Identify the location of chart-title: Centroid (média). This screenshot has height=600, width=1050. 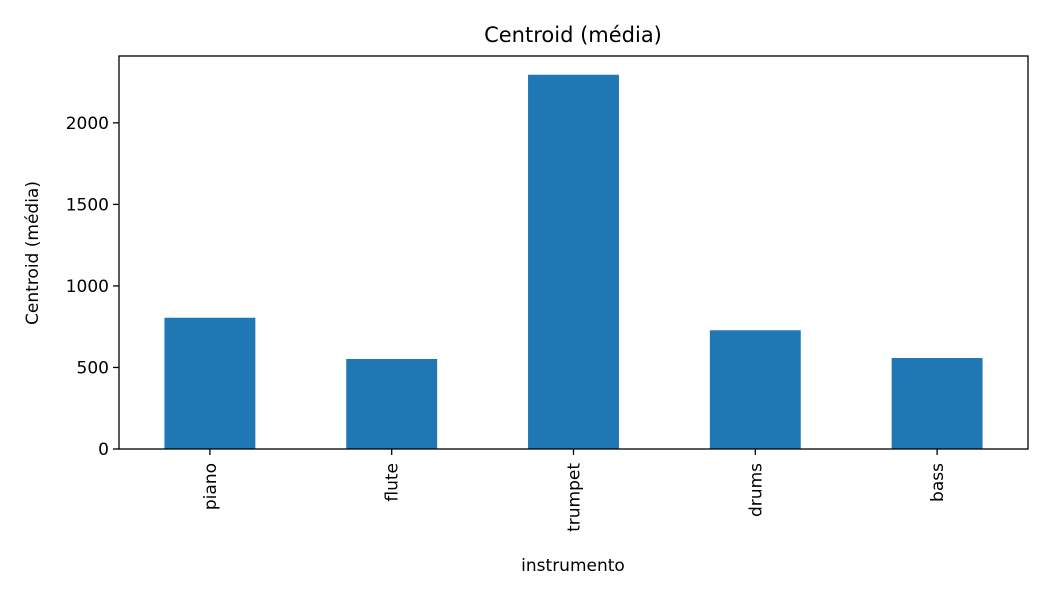
(573, 35).